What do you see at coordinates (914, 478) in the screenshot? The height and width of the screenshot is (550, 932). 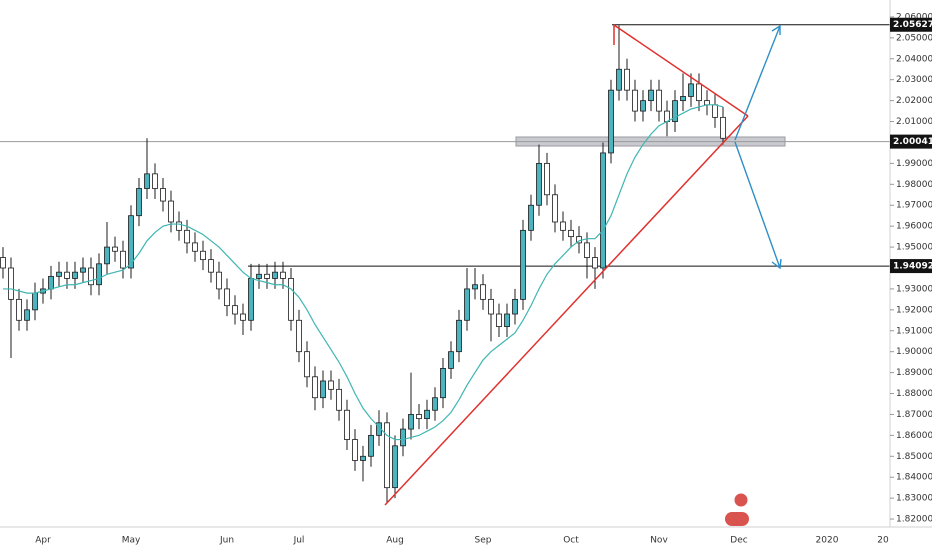 I see `y-tick-label: 1.84000` at bounding box center [914, 478].